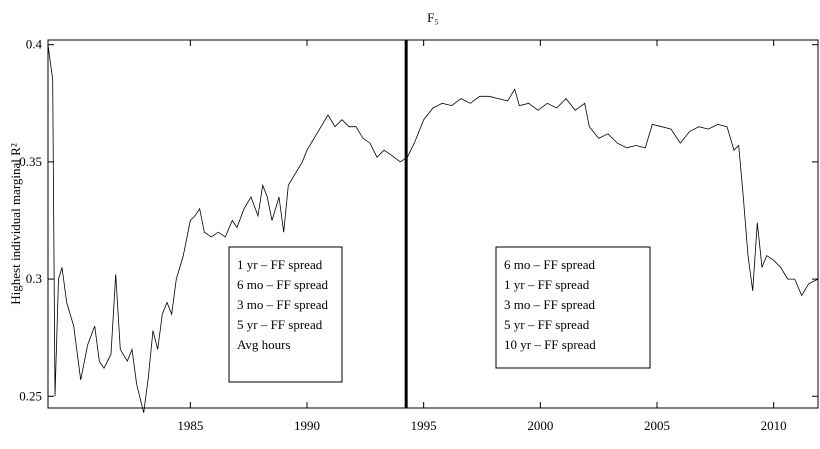 This screenshot has width=820, height=449. What do you see at coordinates (264, 344) in the screenshot?
I see `annotation-line: Avg hours` at bounding box center [264, 344].